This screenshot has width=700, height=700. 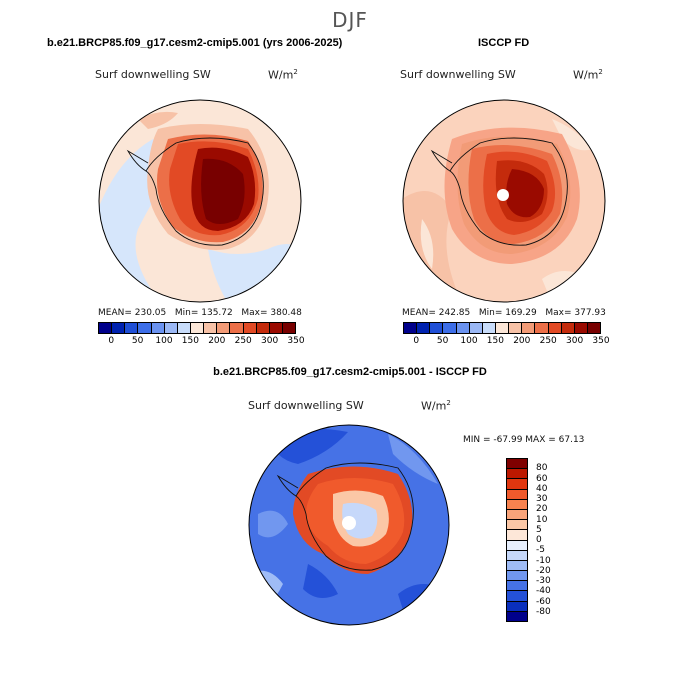 What do you see at coordinates (539, 529) in the screenshot?
I see `colorbar-tick-label: 5` at bounding box center [539, 529].